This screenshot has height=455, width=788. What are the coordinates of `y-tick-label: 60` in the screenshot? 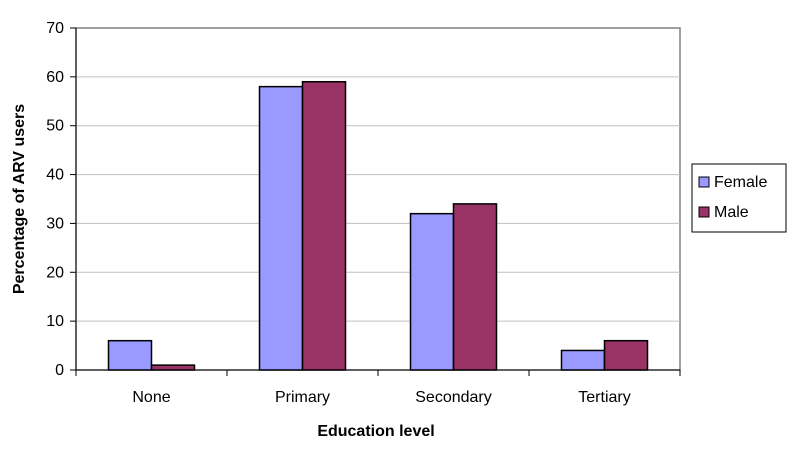 It's located at (55, 77).